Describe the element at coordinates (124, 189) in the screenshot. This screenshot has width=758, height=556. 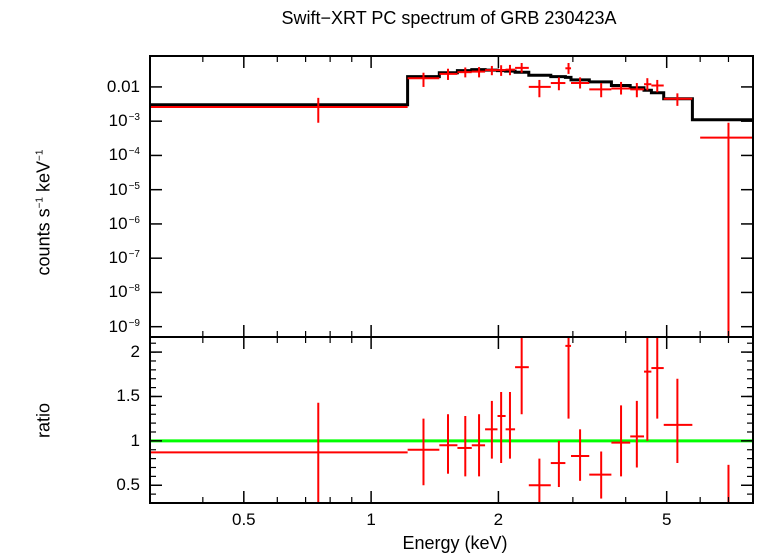
I see `y-tick-label: 10⁻⁵` at that location.